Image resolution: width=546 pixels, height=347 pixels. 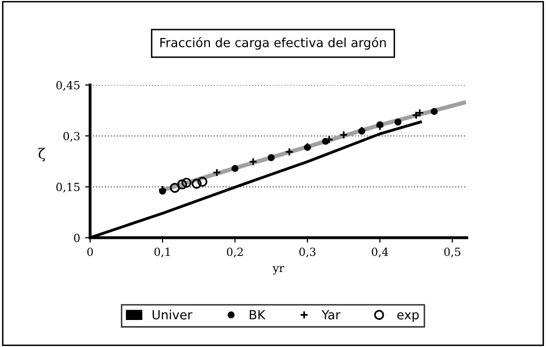 What do you see at coordinates (380, 253) in the screenshot?
I see `x-tick-label: 0,4` at bounding box center [380, 253].